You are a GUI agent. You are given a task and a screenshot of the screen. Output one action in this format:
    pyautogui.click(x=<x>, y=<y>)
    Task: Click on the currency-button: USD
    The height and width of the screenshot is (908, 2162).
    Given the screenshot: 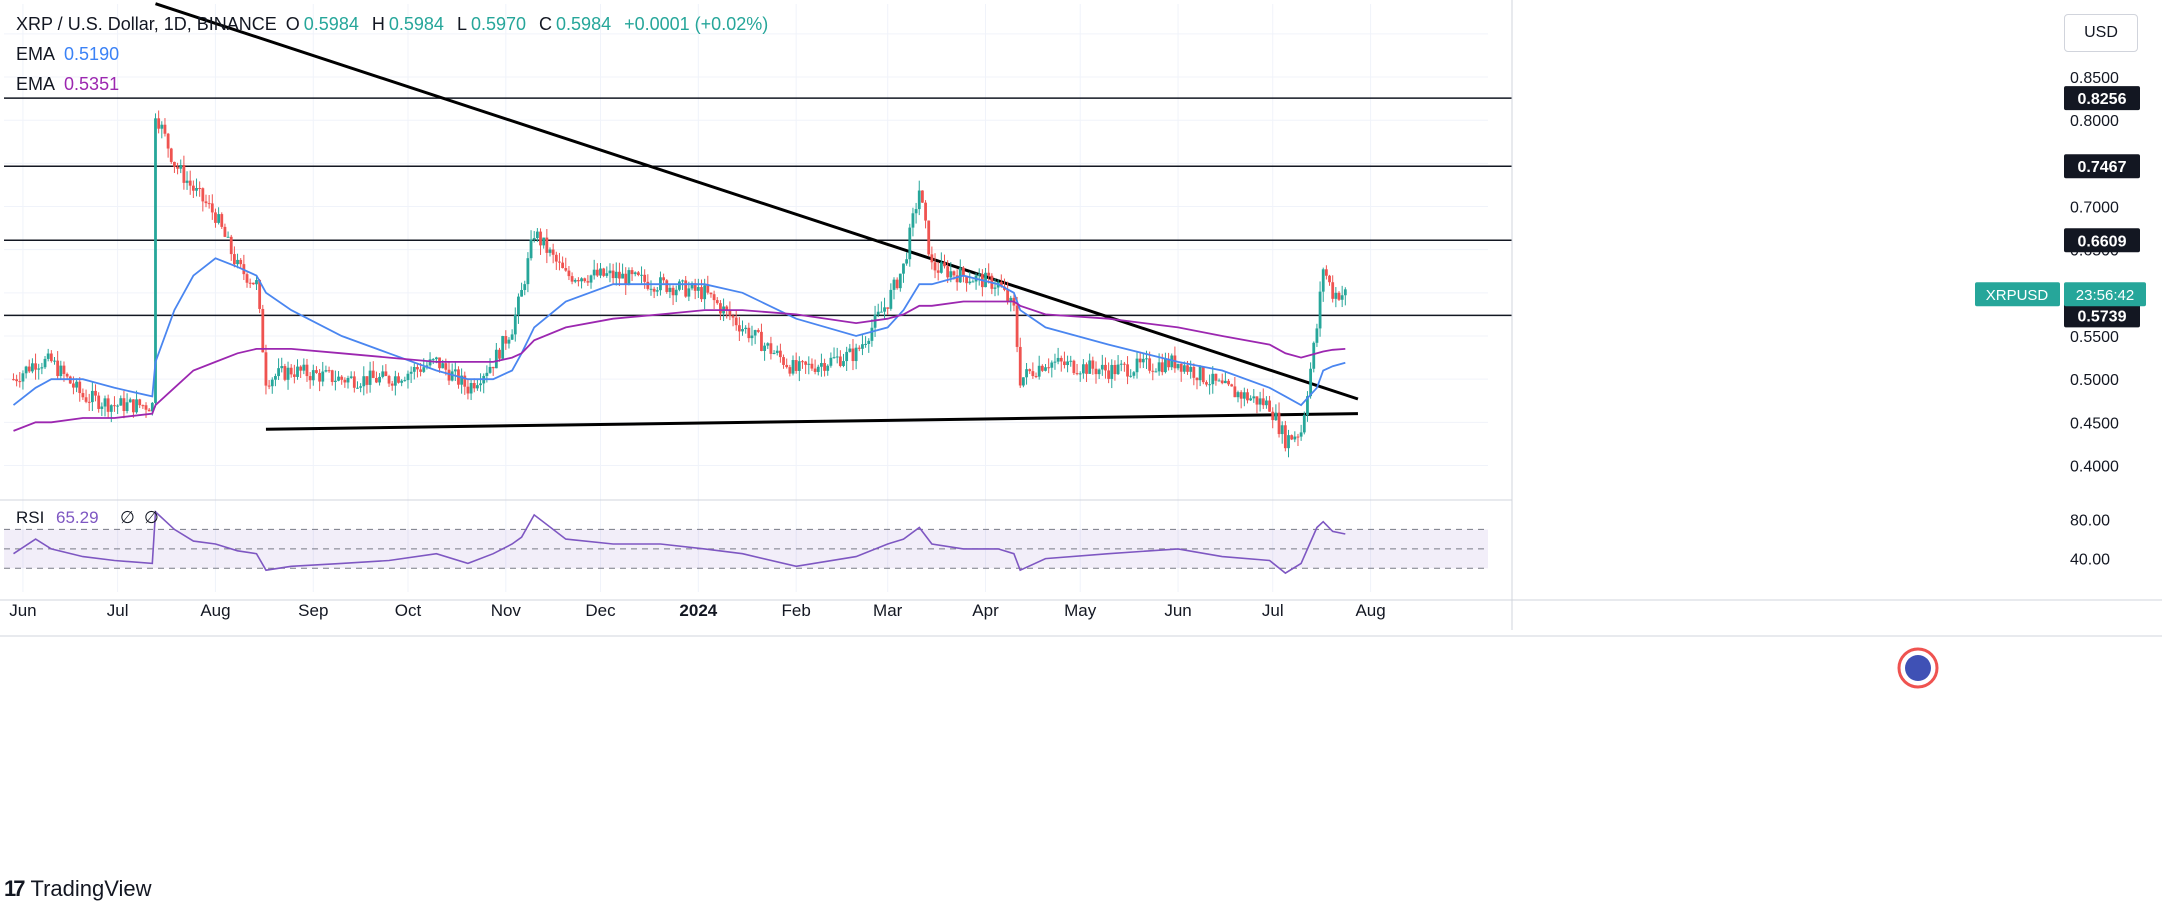 What is the action you would take?
    pyautogui.click(x=2101, y=33)
    